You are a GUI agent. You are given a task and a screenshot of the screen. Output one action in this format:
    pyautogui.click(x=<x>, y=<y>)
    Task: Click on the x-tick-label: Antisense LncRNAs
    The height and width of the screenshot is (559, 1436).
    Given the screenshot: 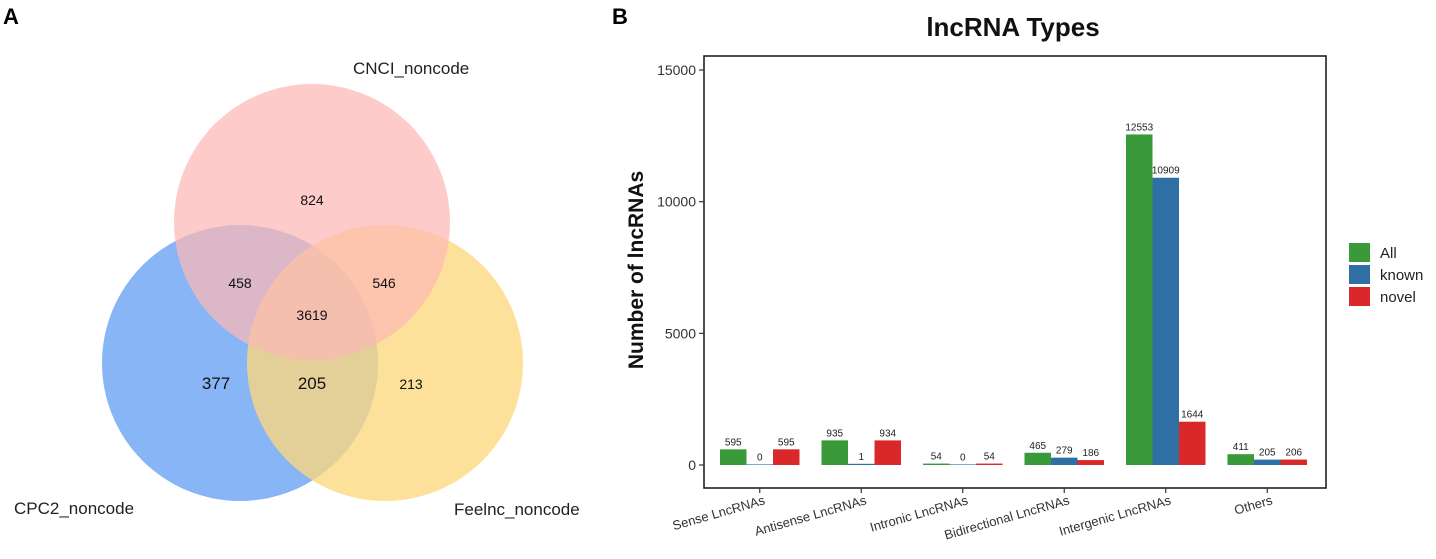 What is the action you would take?
    pyautogui.click(x=811, y=515)
    